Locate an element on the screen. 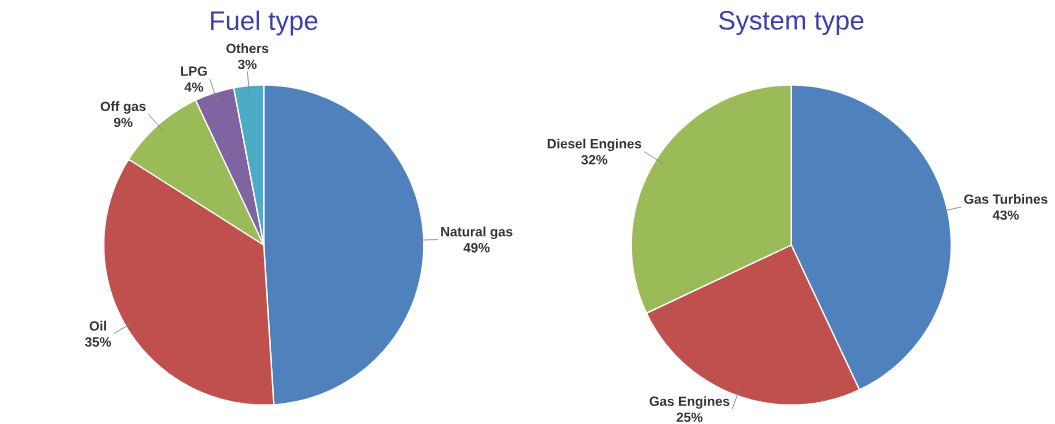 Image resolution: width=1055 pixels, height=424 pixels. chart-title: Fuel type is located at coordinates (264, 23).